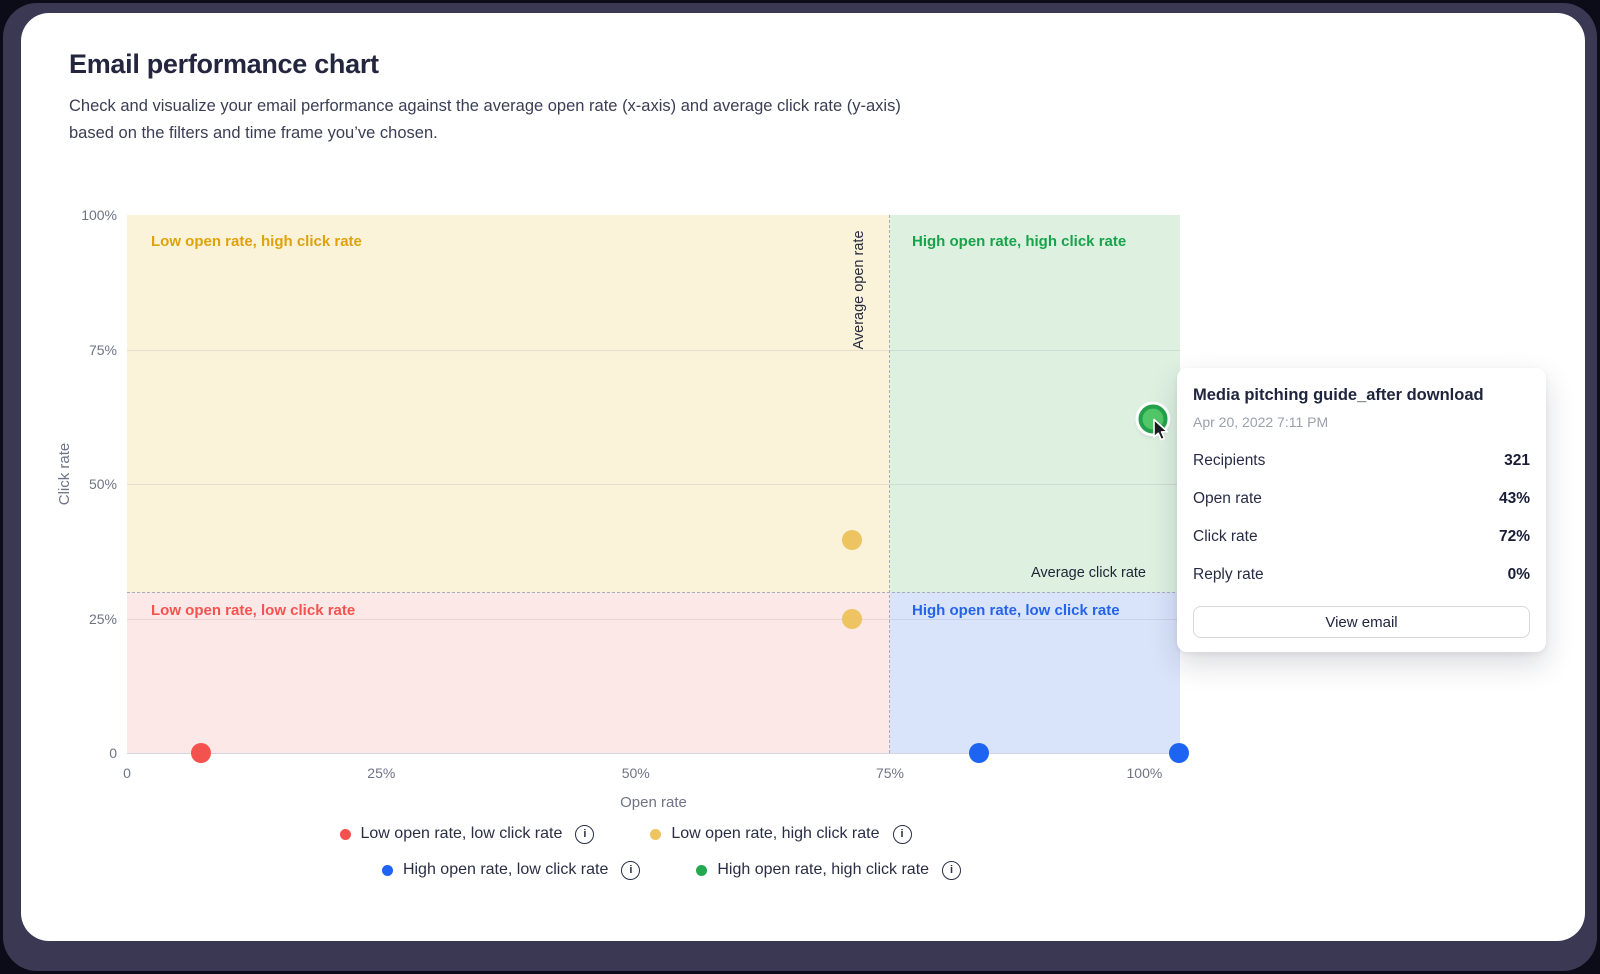 This screenshot has height=974, width=1600. Describe the element at coordinates (508, 672) in the screenshot. I see `quadrant-bottom-left` at that location.